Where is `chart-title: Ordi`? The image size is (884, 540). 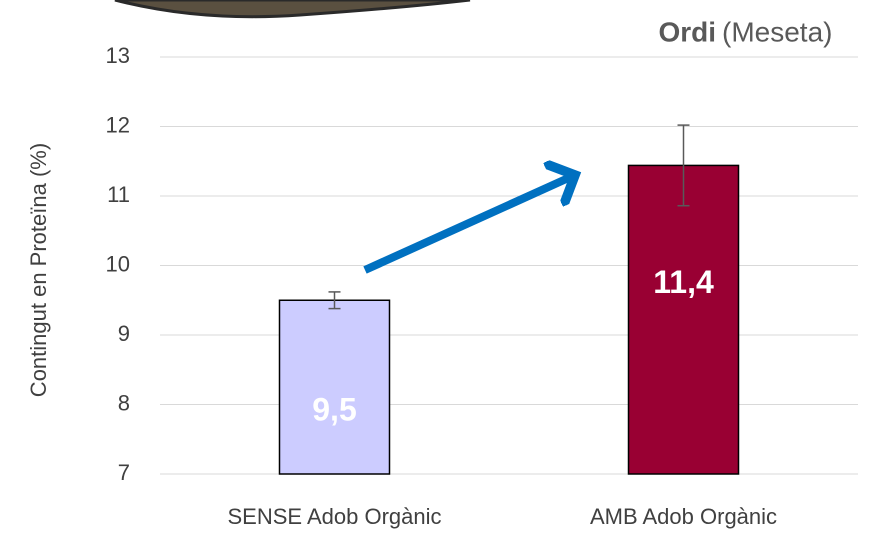
chart-title: Ordi is located at coordinates (687, 31).